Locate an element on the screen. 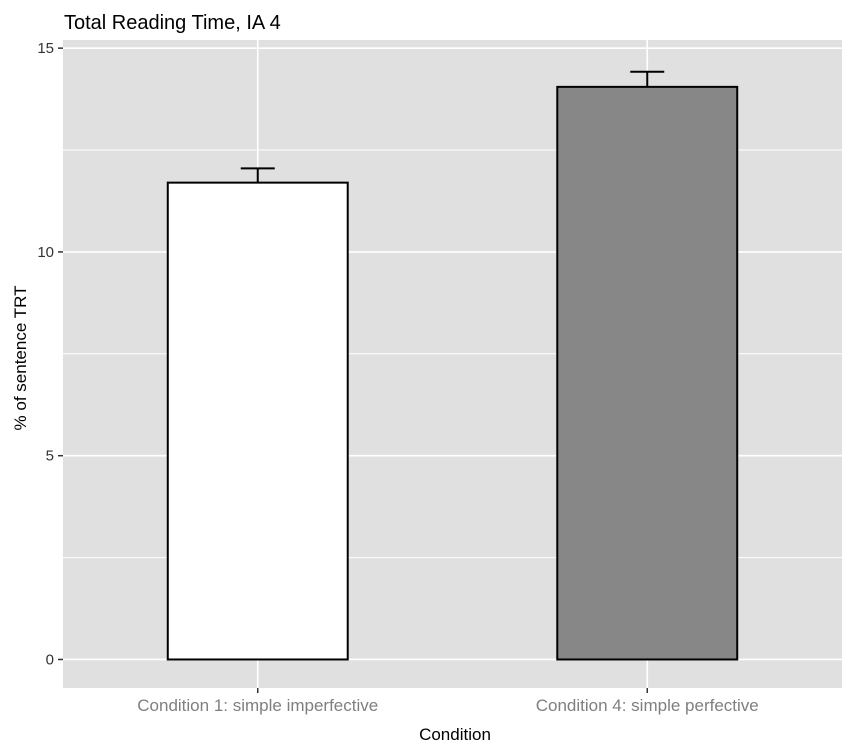  x-tick-label: Condition 4: simple perfective is located at coordinates (647, 705).